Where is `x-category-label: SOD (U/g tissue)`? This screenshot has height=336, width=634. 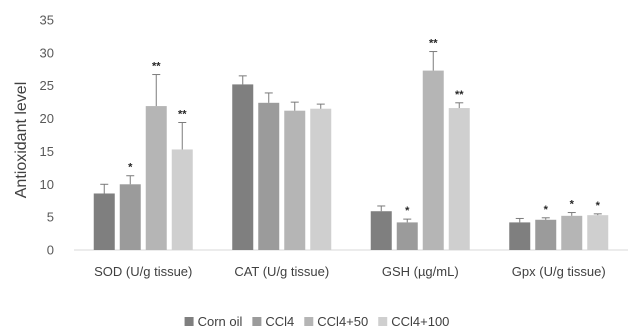 x-category-label: SOD (U/g tissue) is located at coordinates (143, 271).